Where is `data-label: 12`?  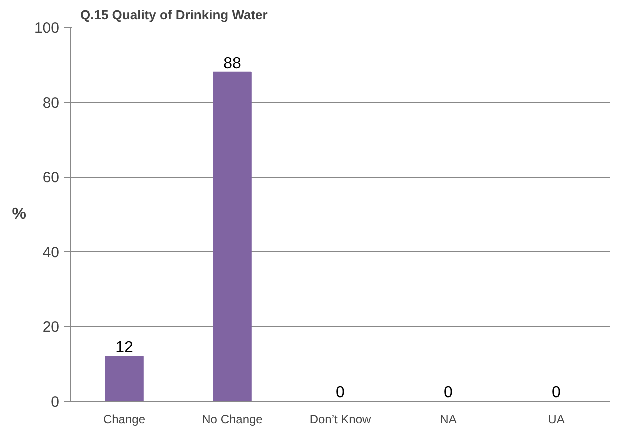 data-label: 12 is located at coordinates (125, 348).